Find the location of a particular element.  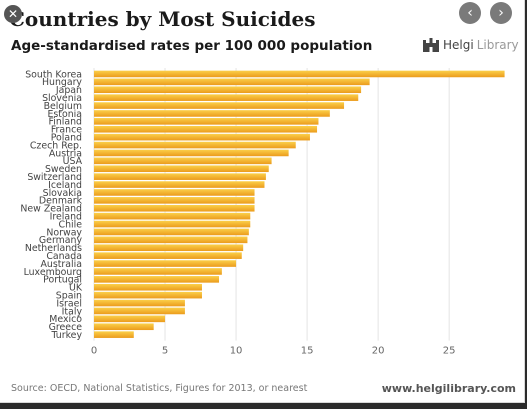

category-label: South Korea is located at coordinates (53, 74).